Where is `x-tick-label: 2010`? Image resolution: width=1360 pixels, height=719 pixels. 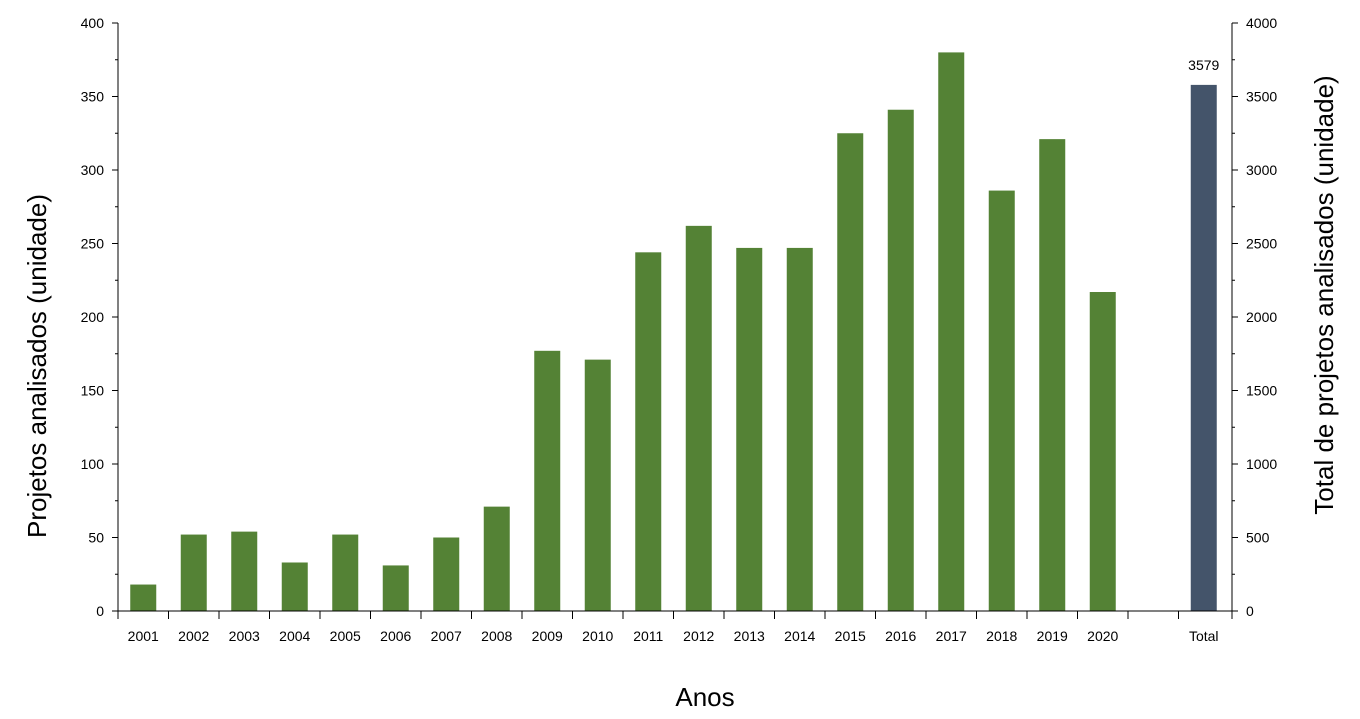
x-tick-label: 2010 is located at coordinates (597, 636).